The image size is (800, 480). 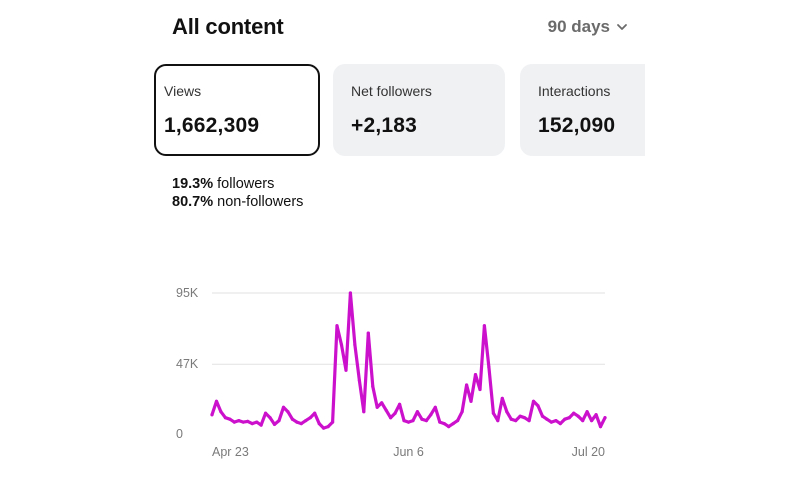 What do you see at coordinates (574, 91) in the screenshot?
I see `metric-card-label: Interactions` at bounding box center [574, 91].